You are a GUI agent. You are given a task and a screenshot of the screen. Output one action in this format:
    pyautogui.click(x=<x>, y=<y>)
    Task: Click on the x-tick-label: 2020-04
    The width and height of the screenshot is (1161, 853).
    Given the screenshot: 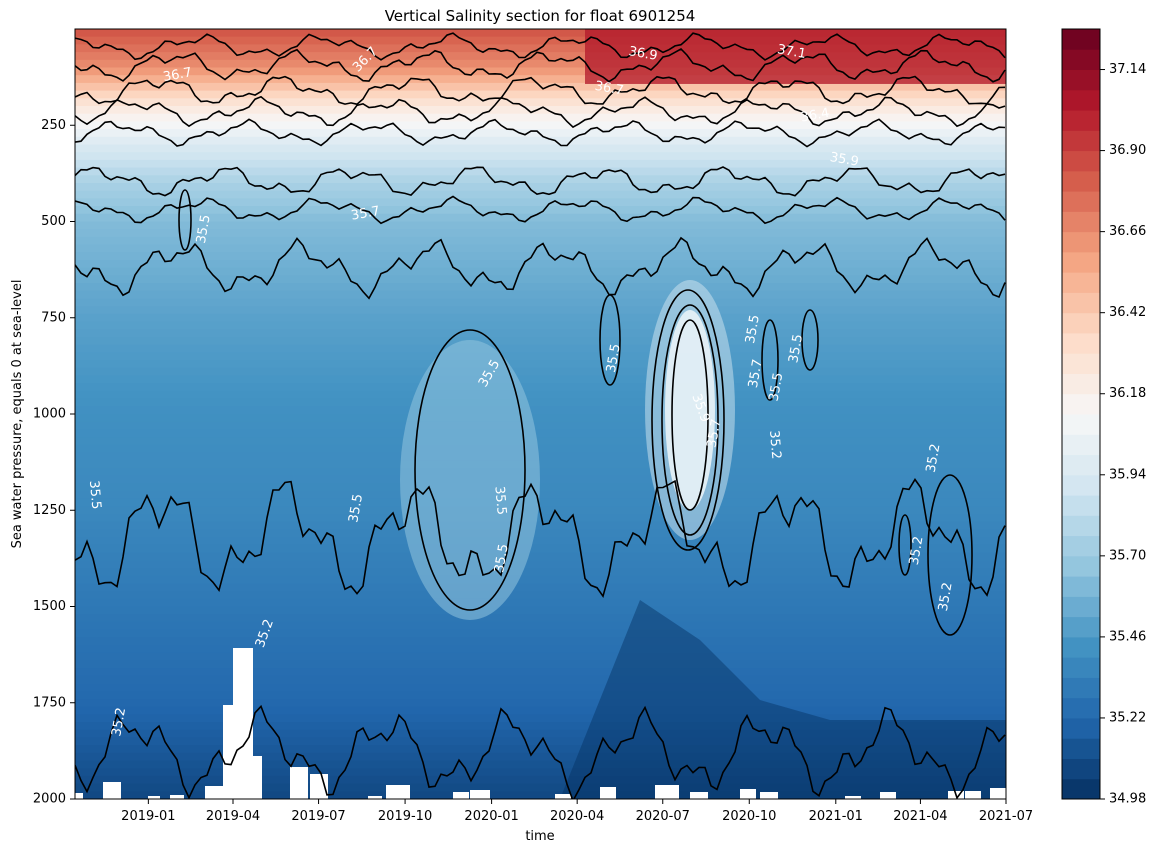 What is the action you would take?
    pyautogui.click(x=577, y=816)
    